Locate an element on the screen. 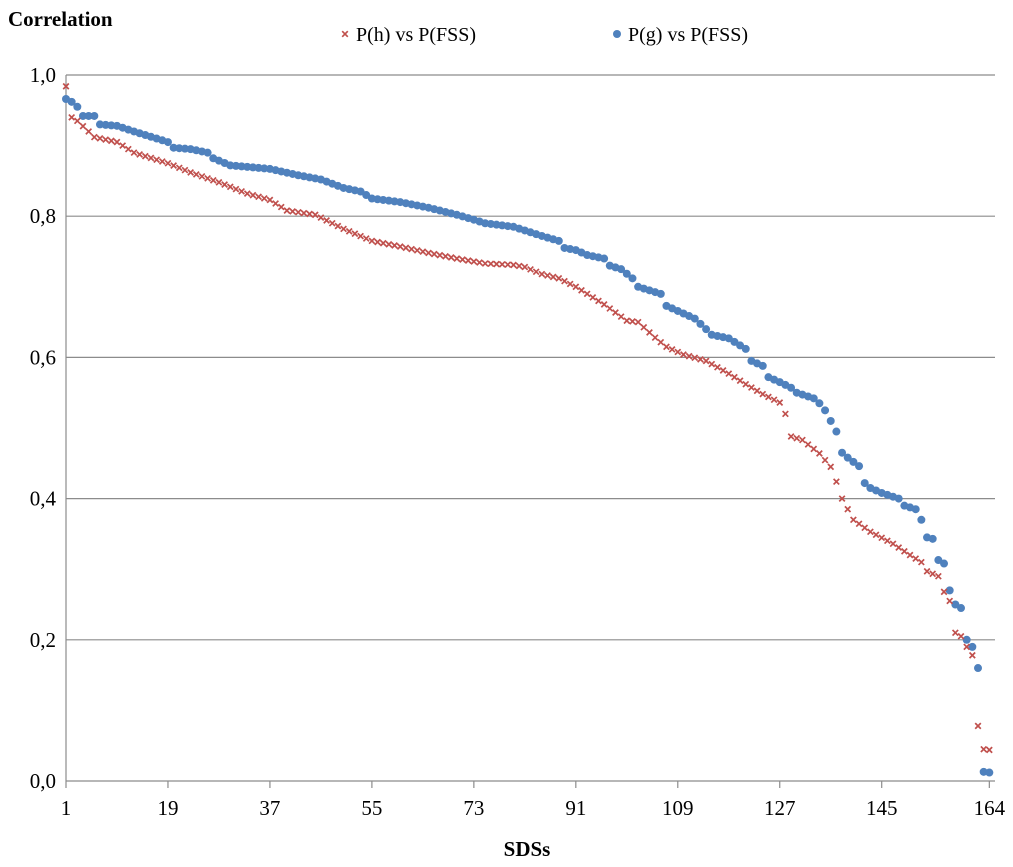 Image resolution: width=1013 pixels, height=867 pixels. legend-circle-glyph is located at coordinates (617, 34).